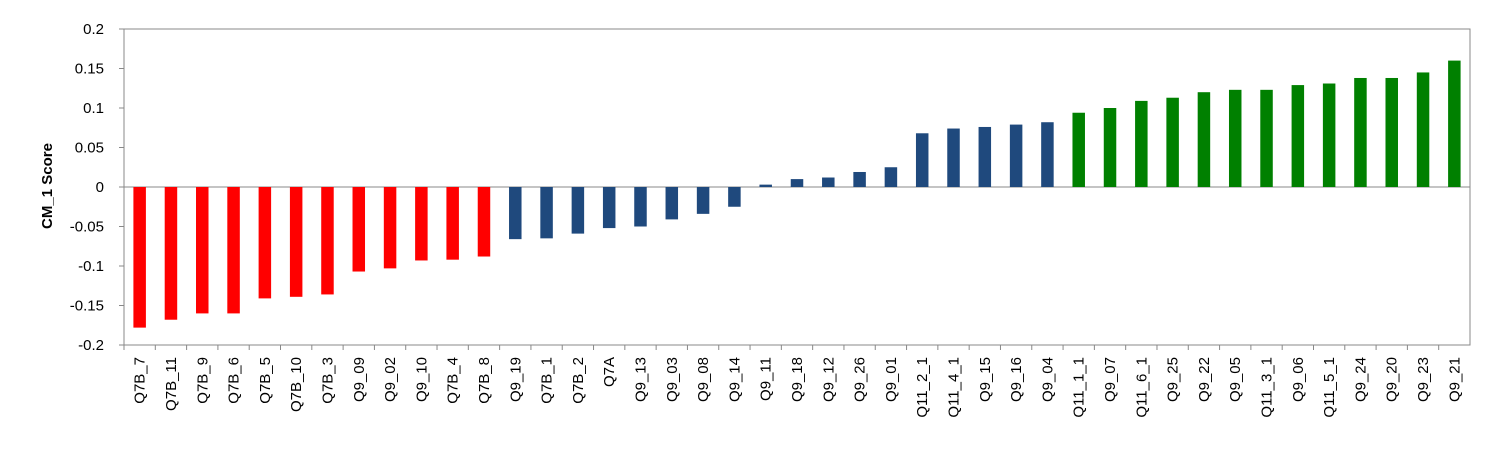  Describe the element at coordinates (1360, 379) in the screenshot. I see `x-tick-label: Q9_24` at that location.